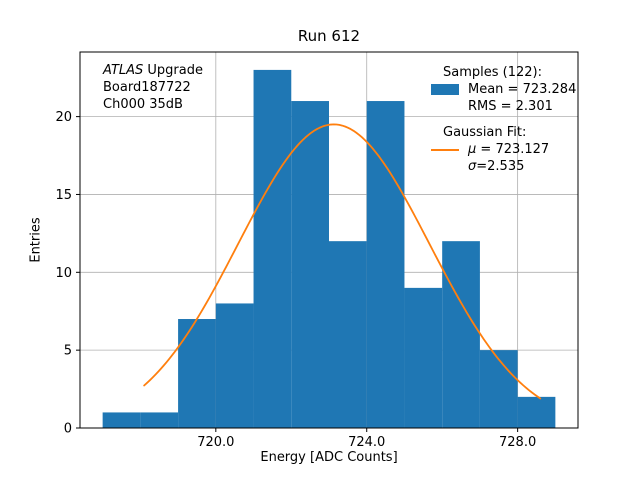  I want to click on legend-entry-rms: RMS = 2.301, so click(503, 106).